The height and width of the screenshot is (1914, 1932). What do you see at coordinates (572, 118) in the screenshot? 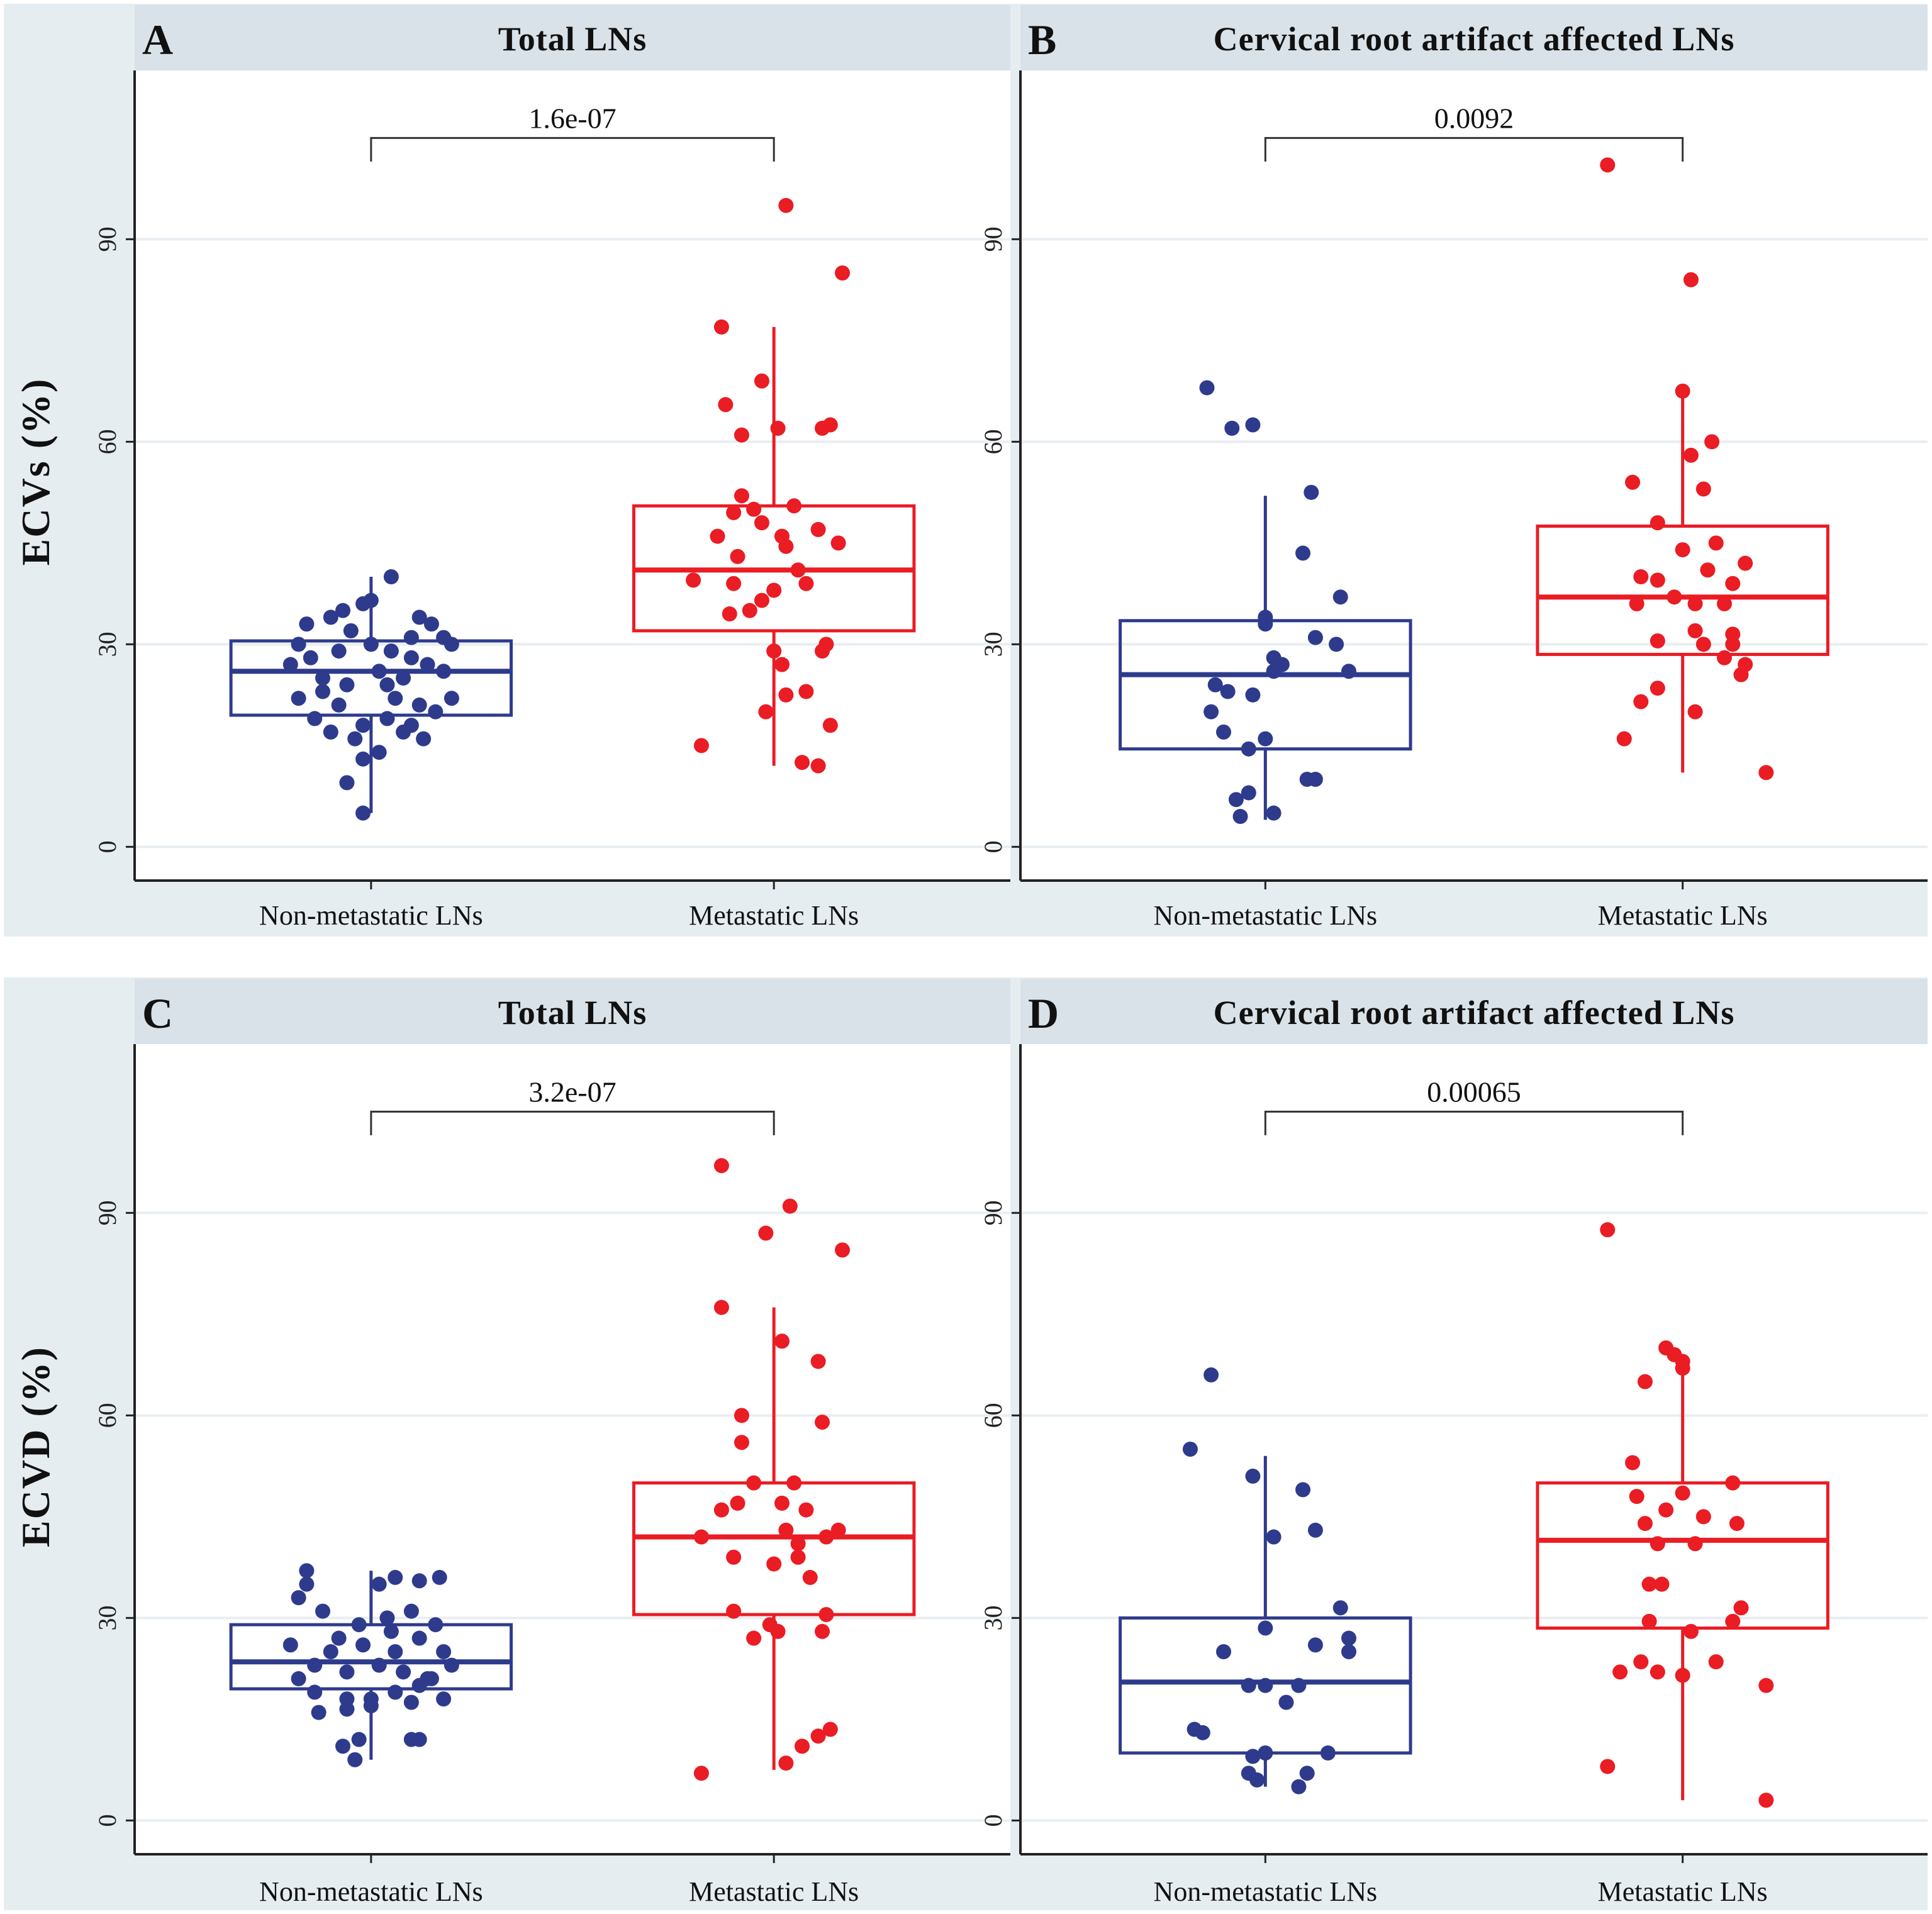
I see `p-value-label: 1.6e-07` at bounding box center [572, 118].